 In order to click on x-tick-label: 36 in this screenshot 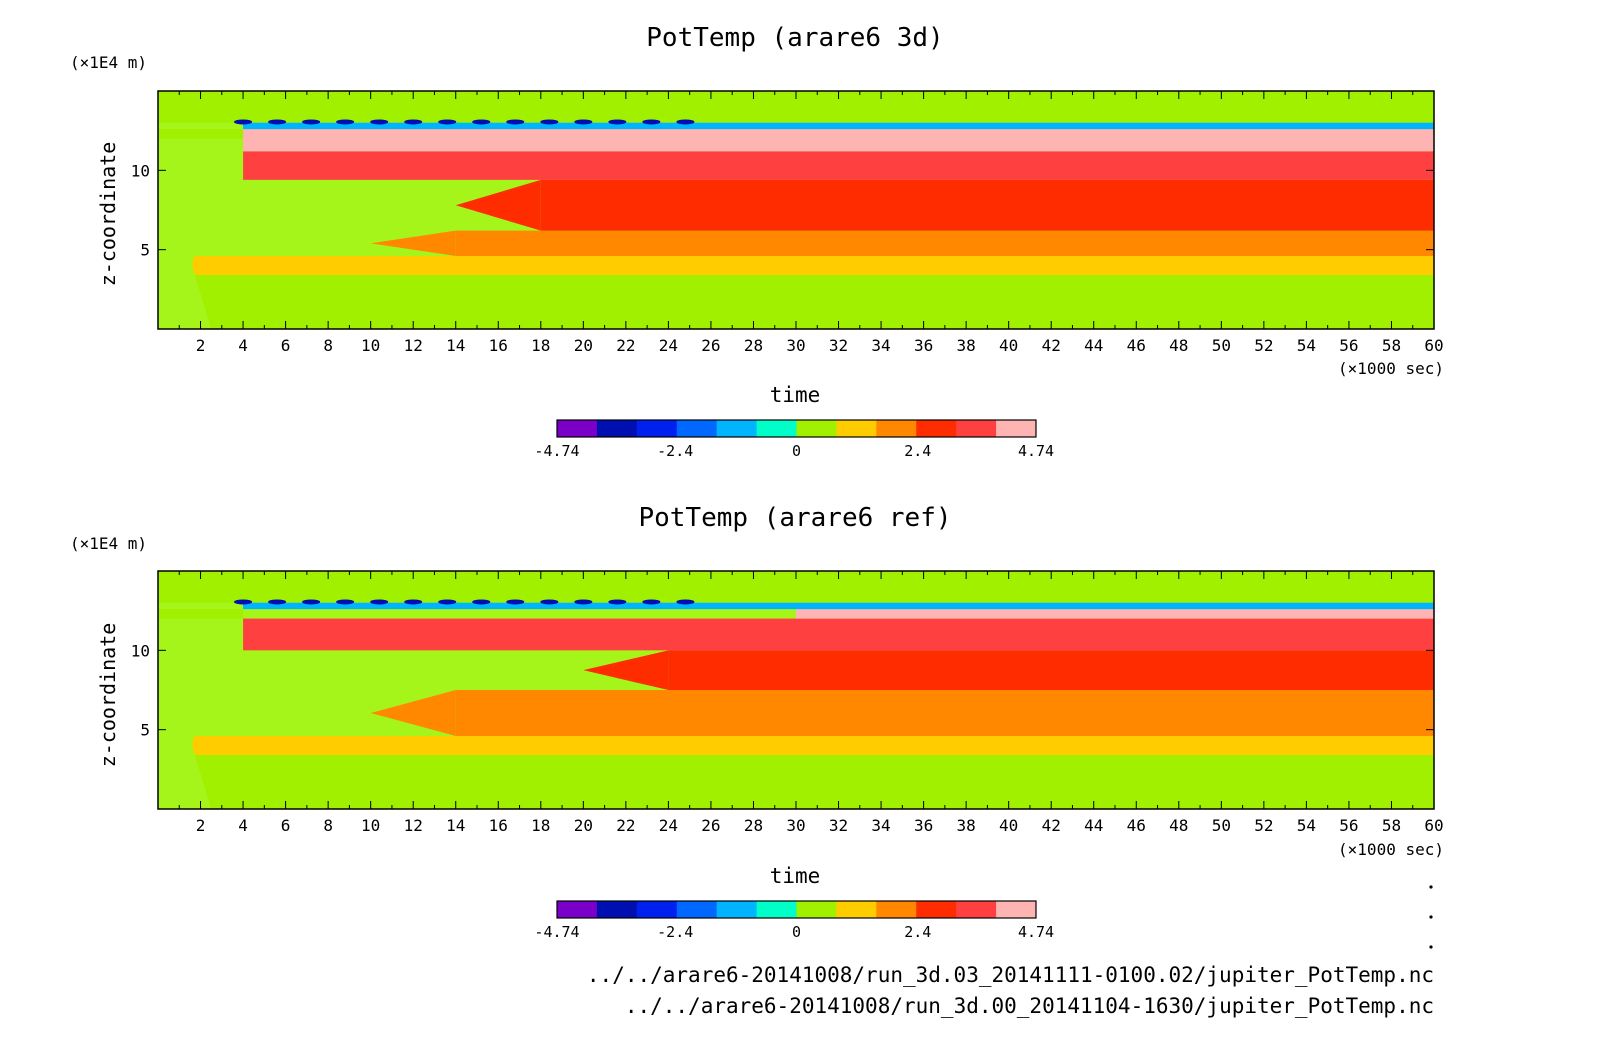, I will do `click(923, 345)`.